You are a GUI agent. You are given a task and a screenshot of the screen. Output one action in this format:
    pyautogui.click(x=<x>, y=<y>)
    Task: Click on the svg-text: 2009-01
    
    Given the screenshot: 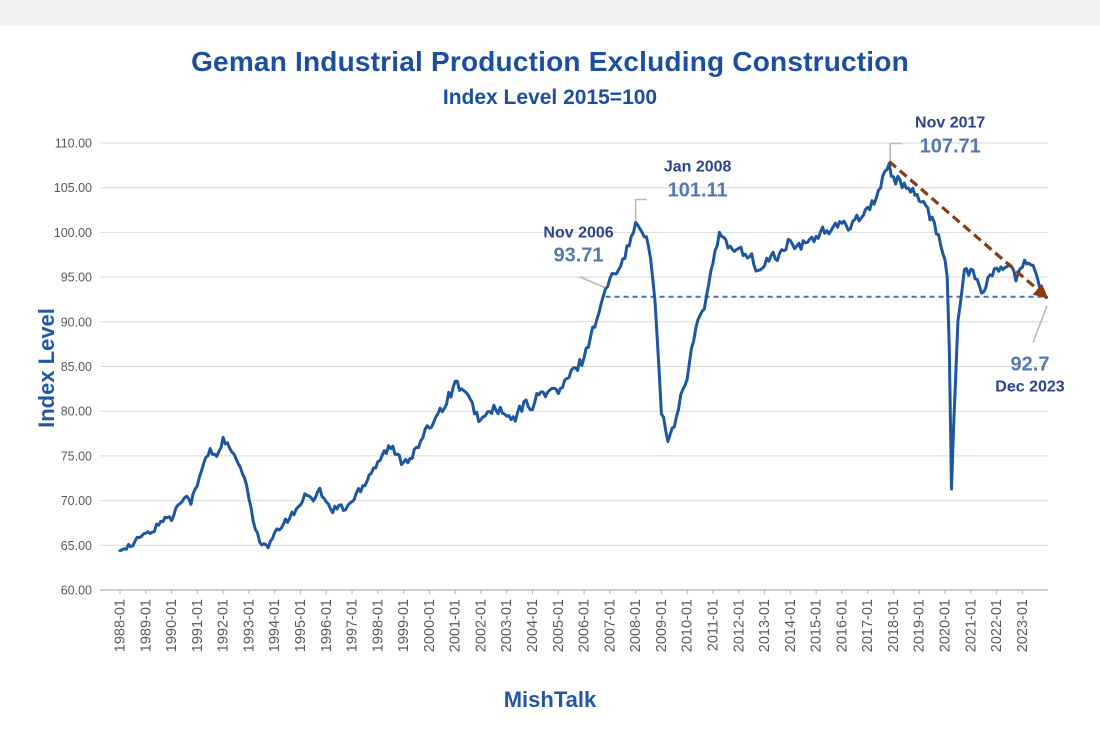 What is the action you would take?
    pyautogui.click(x=662, y=625)
    